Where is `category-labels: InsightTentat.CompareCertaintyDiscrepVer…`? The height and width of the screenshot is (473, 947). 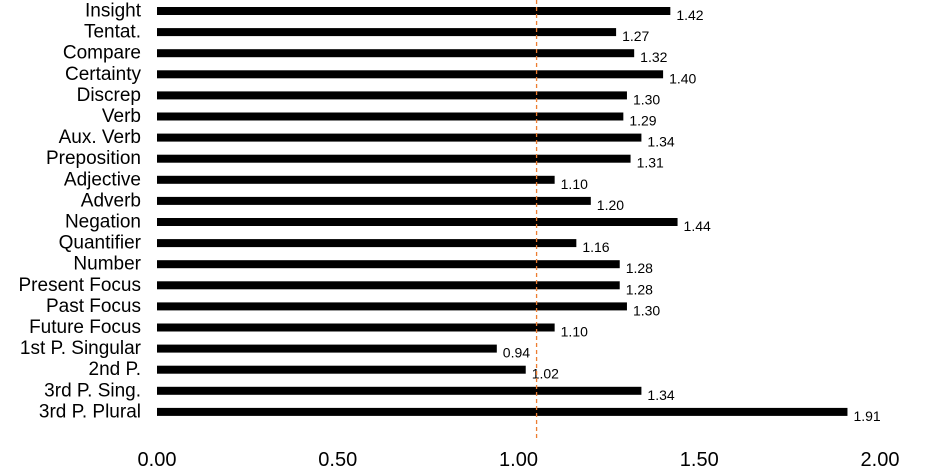
category-labels: InsightTentat.CompareCertaintyDiscrepVer… is located at coordinates (80, 212).